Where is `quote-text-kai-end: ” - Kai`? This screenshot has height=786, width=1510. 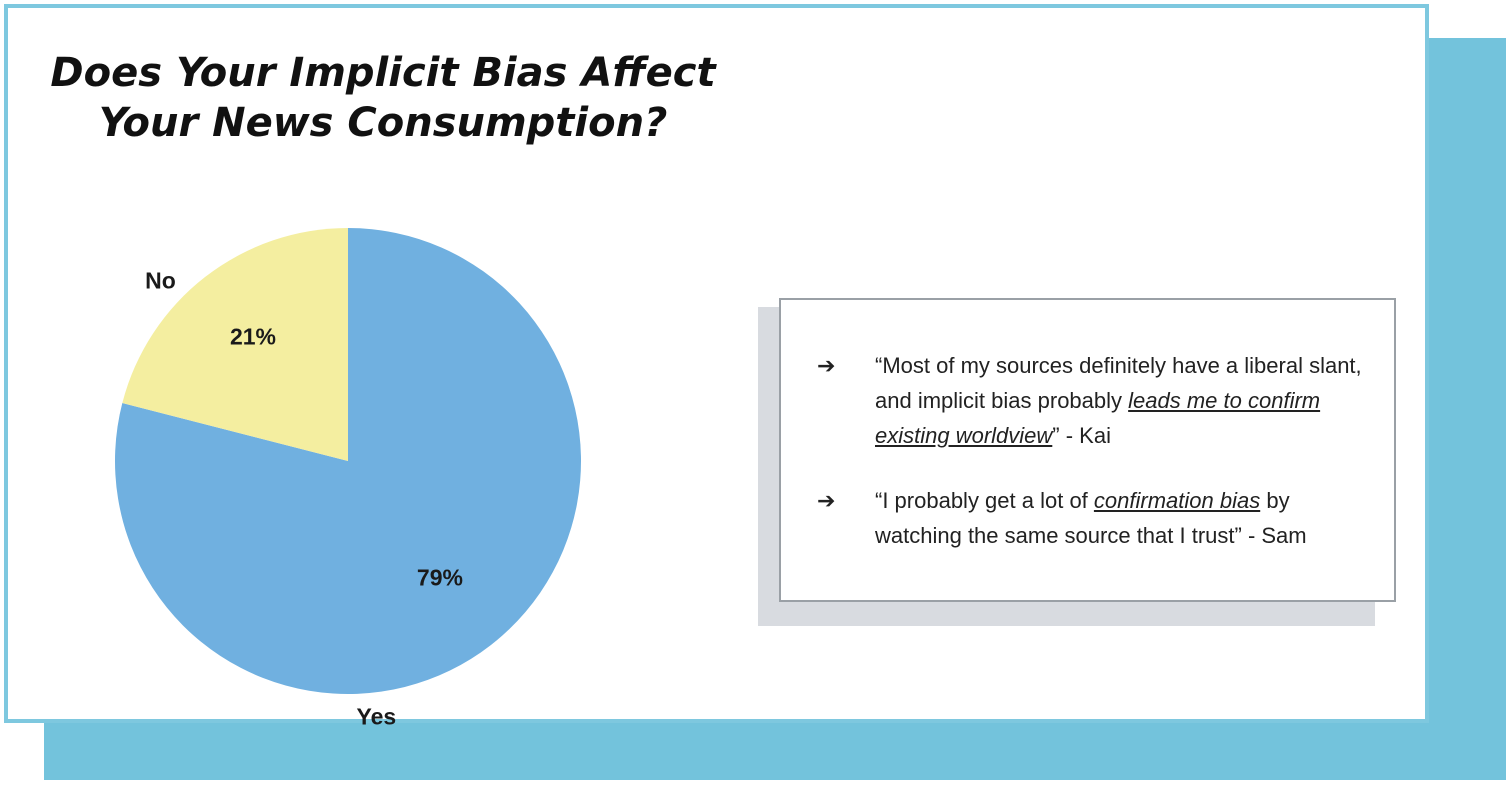
quote-text-kai-end: ” - Kai is located at coordinates (1081, 435).